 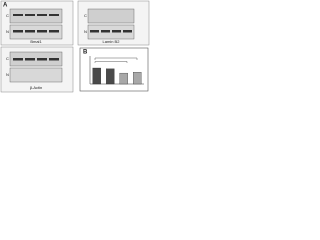 What do you see at coordinates (116, 60) in the screenshot?
I see `significance-bracket` at bounding box center [116, 60].